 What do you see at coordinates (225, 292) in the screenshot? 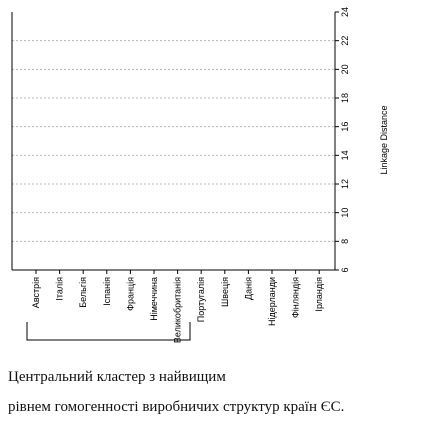
I see `leaf-label-8: Швеція` at bounding box center [225, 292].